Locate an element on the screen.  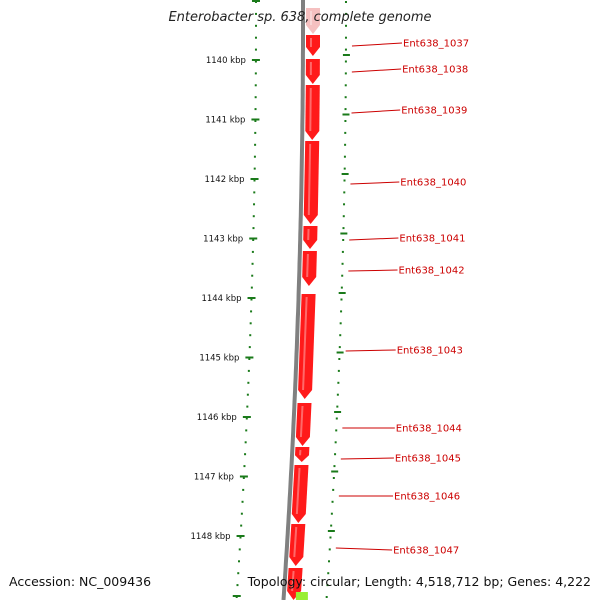
scale-label: 1143 kbp is located at coordinates (223, 240).